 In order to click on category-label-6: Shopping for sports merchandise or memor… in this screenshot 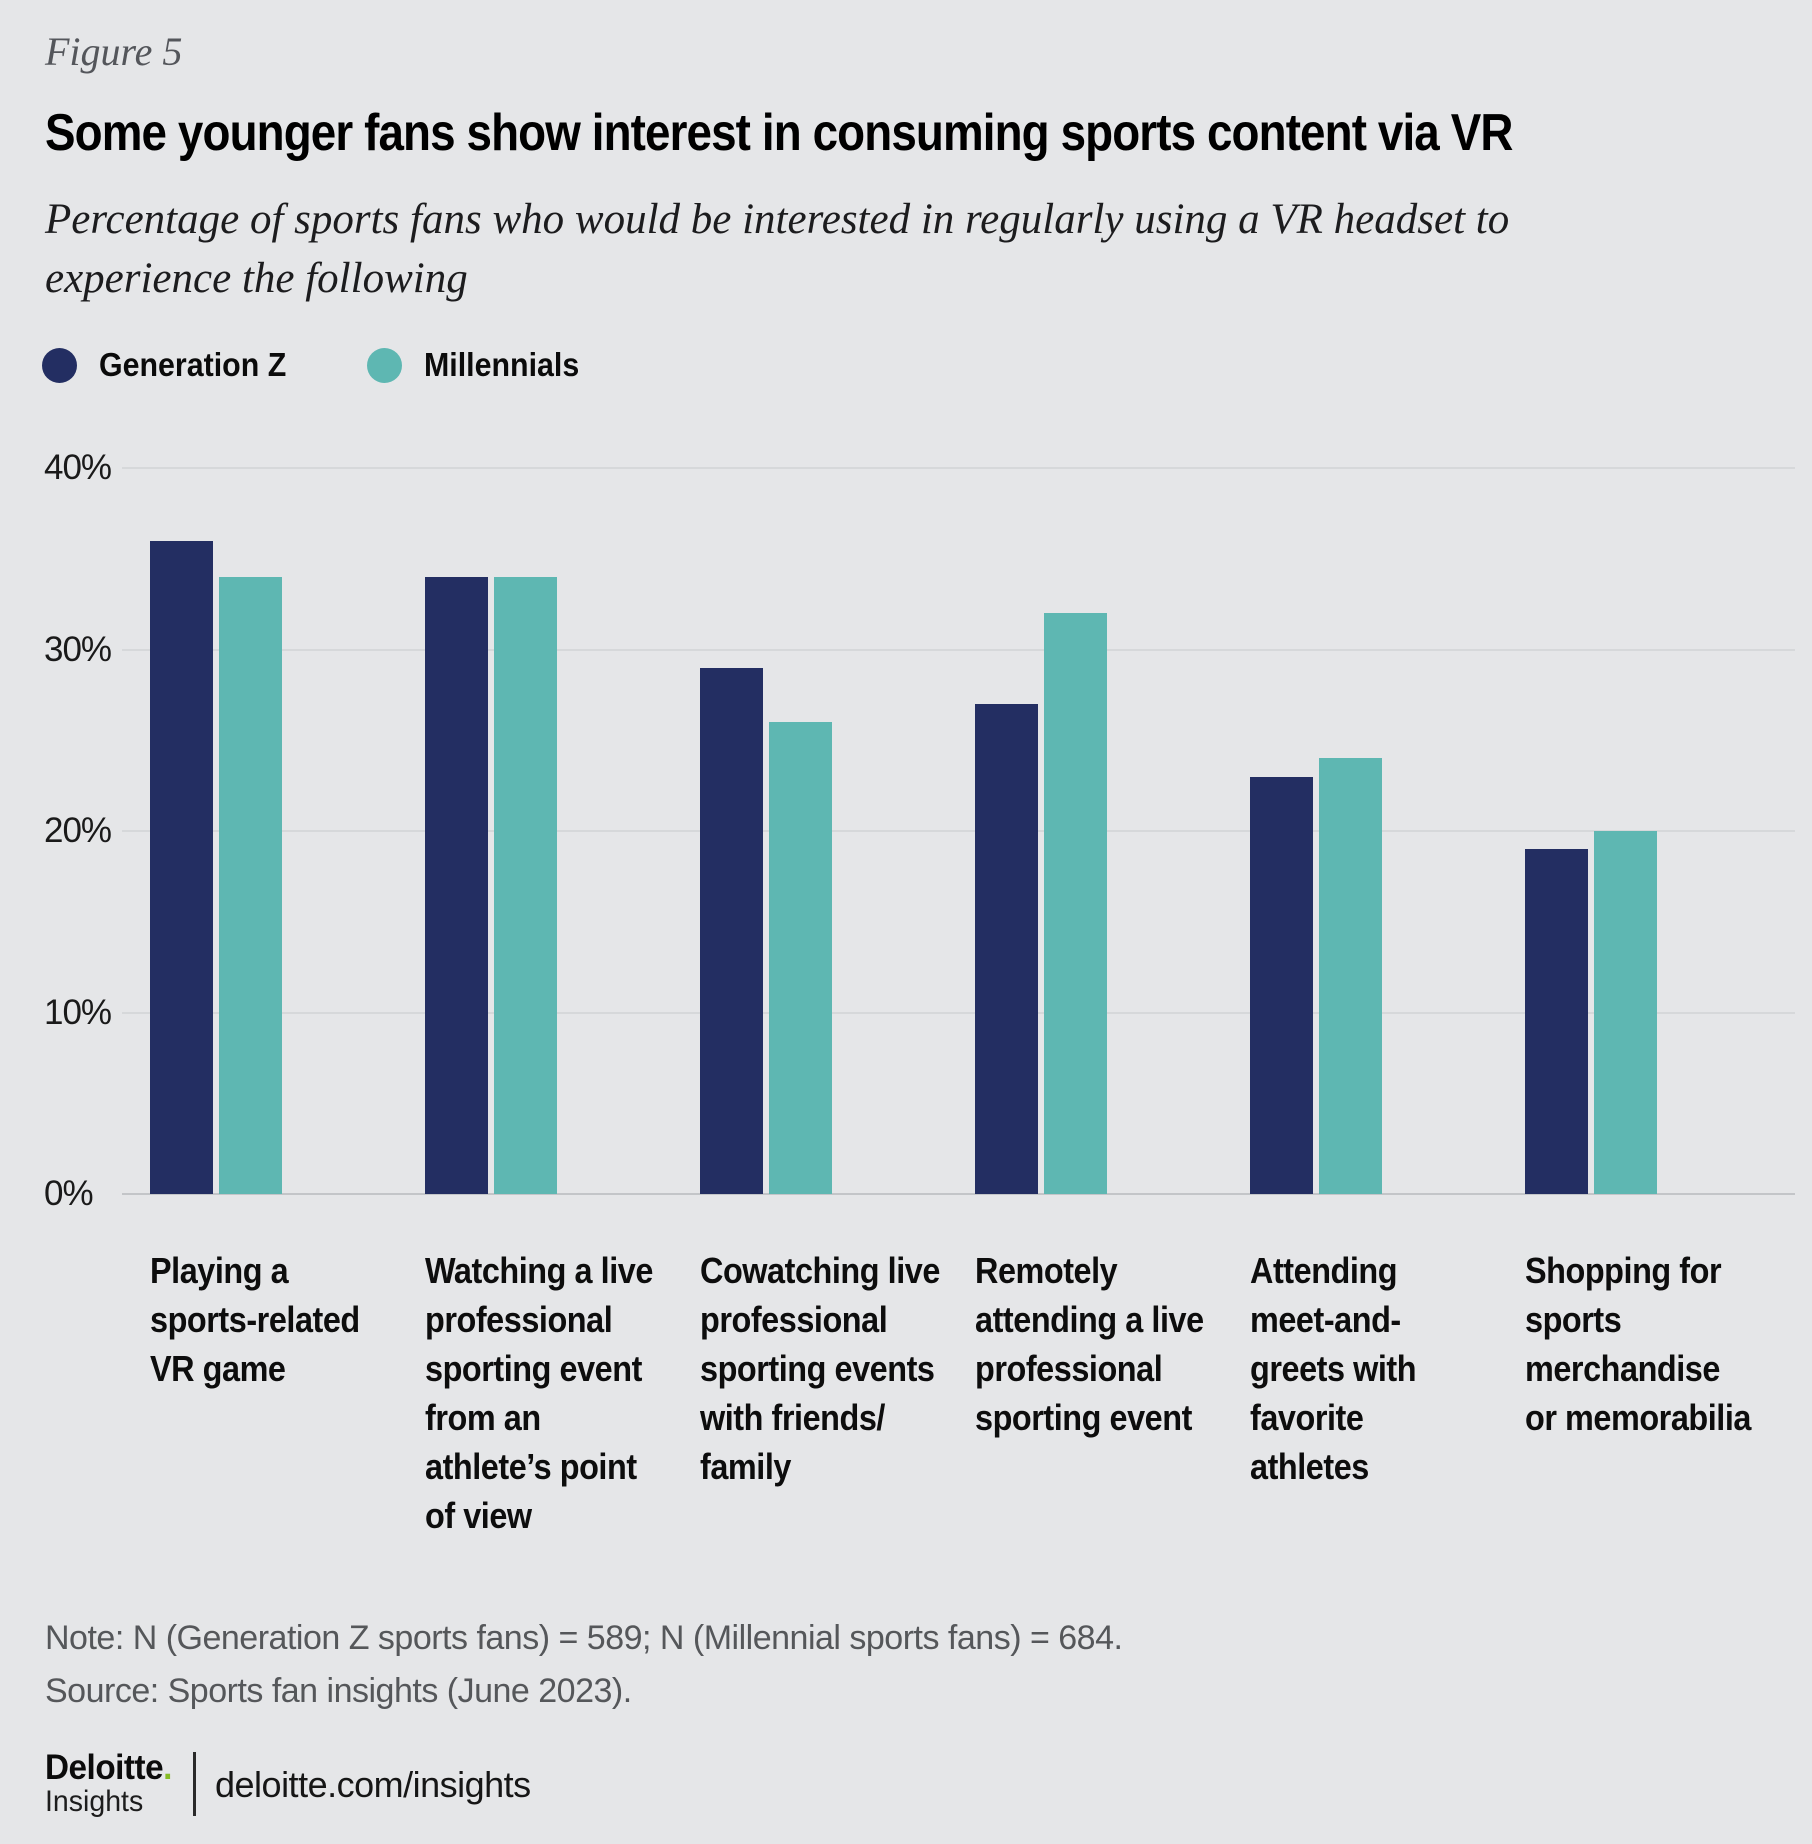, I will do `click(1638, 1344)`.